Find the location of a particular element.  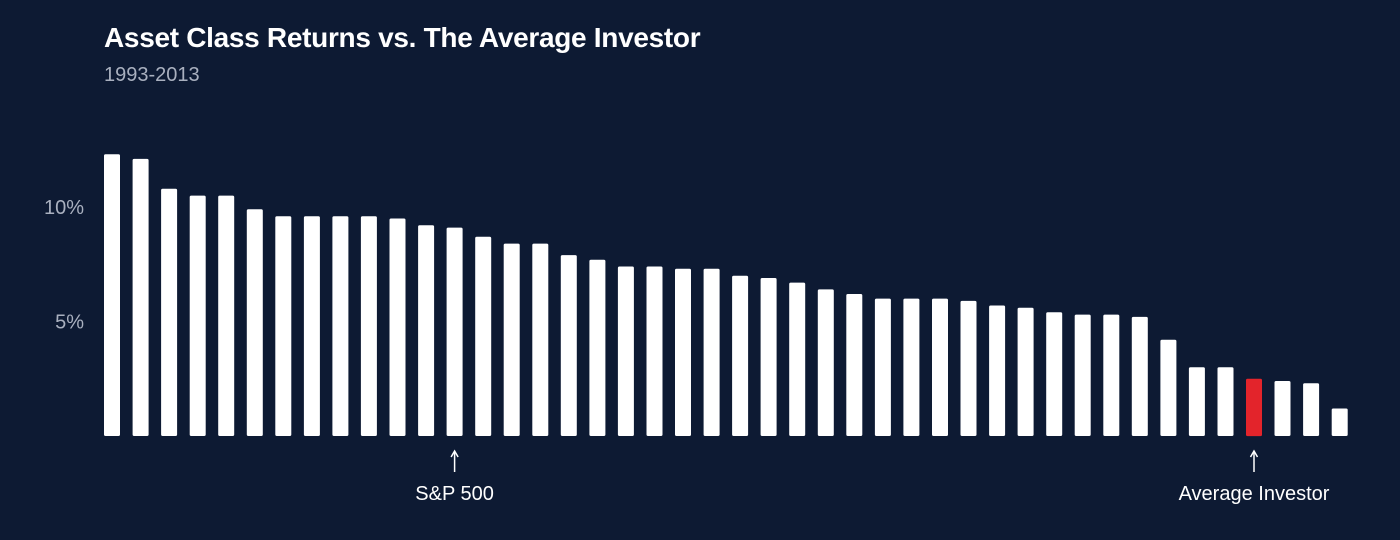

y-tick-label: 10% is located at coordinates (64, 208).